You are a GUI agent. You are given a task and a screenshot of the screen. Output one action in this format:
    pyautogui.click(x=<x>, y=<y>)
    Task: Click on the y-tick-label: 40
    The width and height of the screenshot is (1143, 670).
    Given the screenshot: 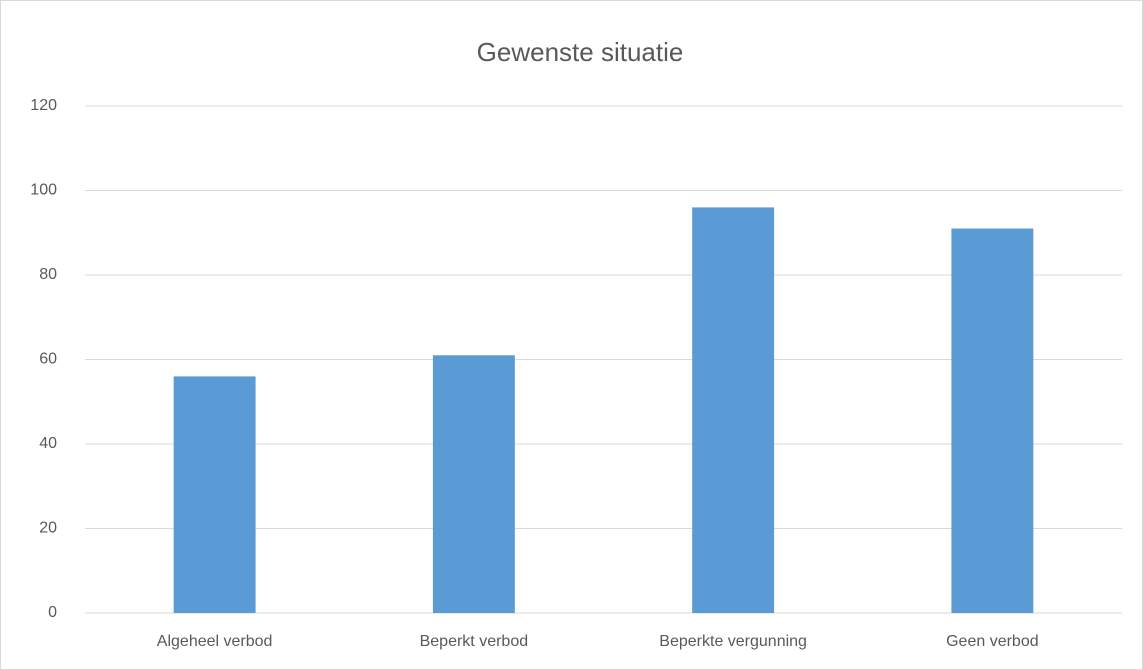 What is the action you would take?
    pyautogui.click(x=48, y=443)
    